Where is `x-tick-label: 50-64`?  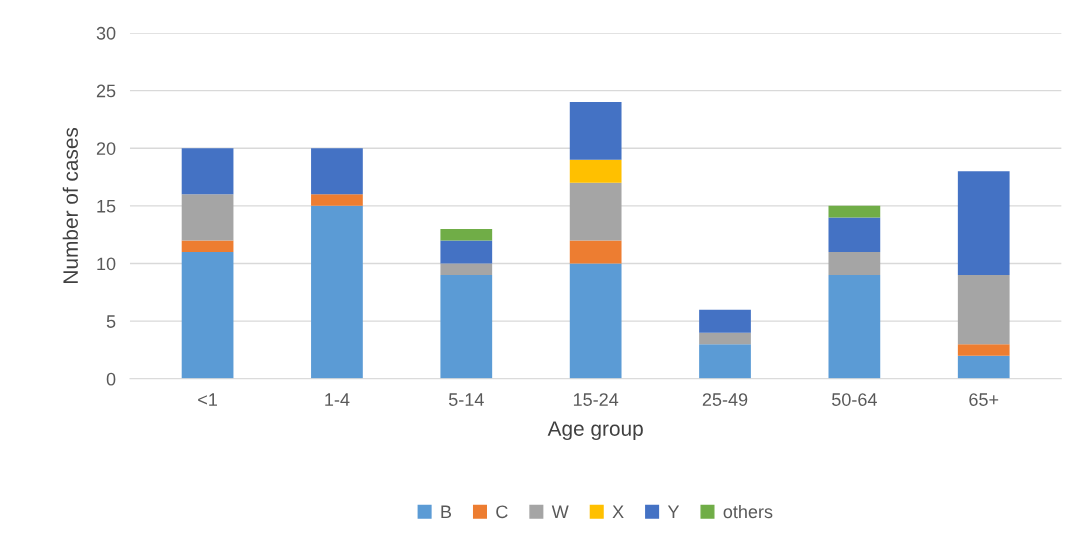 x-tick-label: 50-64 is located at coordinates (854, 399).